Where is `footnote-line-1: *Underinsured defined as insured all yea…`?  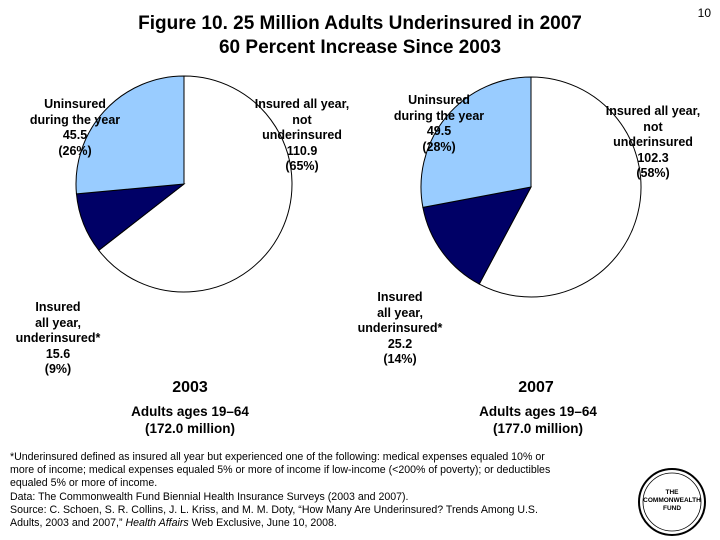
footnote-line-1: *Underinsured defined as insured all yea… is located at coordinates (277, 457).